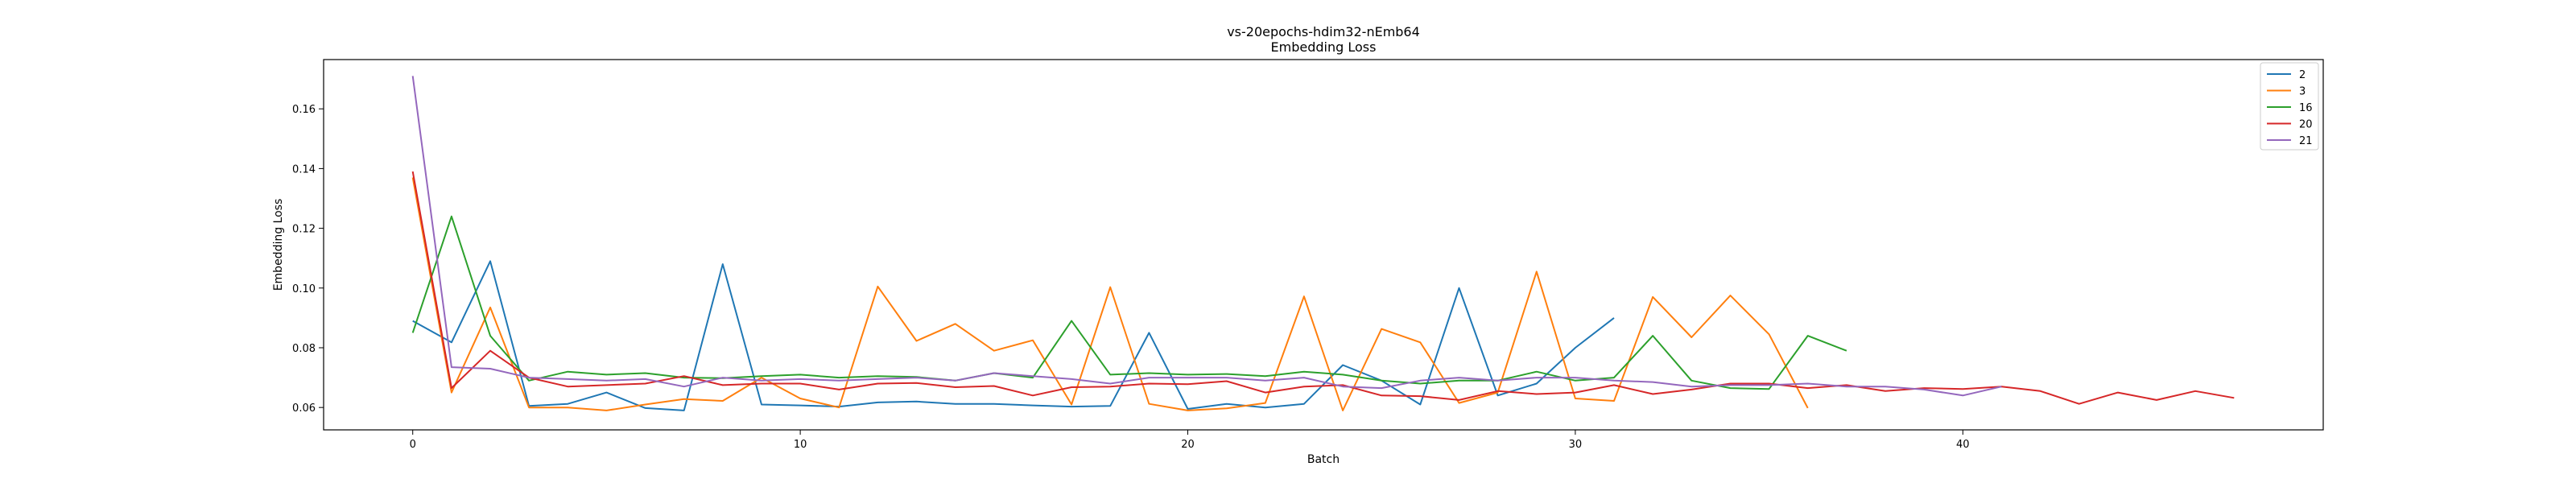 This screenshot has height=483, width=2576. I want to click on x-tick-label: 10, so click(800, 445).